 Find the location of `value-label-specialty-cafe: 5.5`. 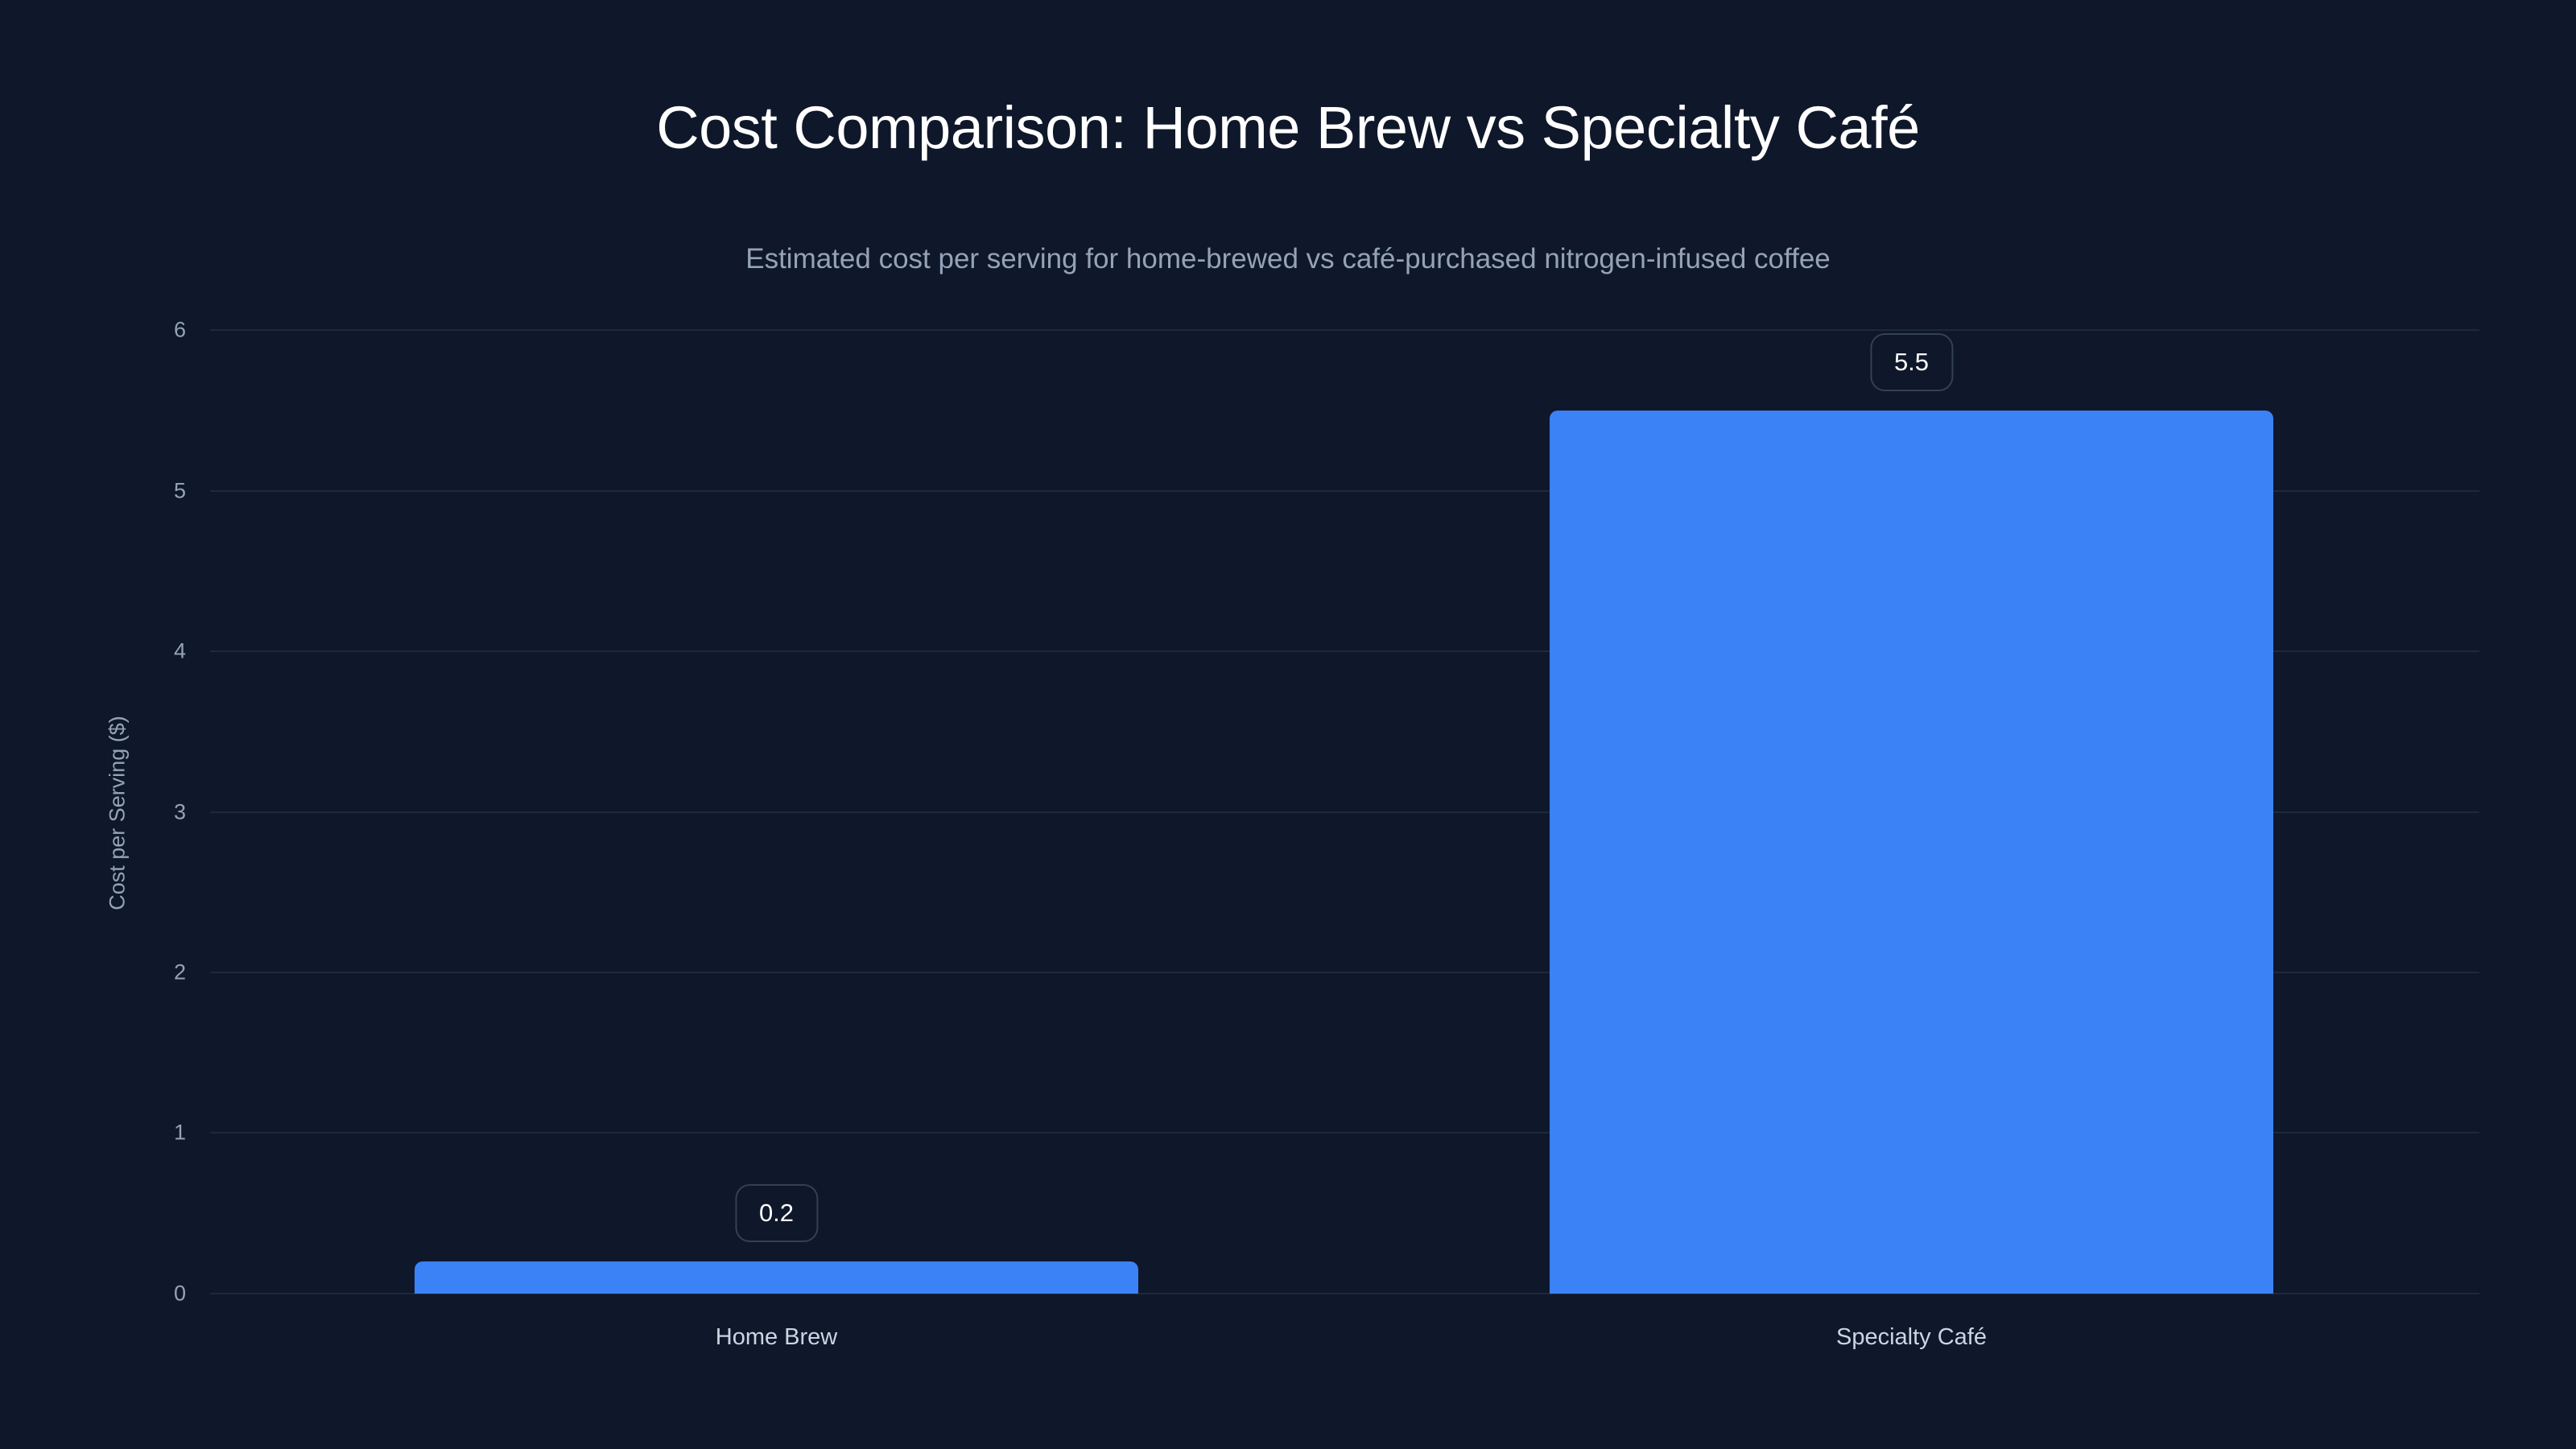

value-label-specialty-cafe: 5.5 is located at coordinates (1911, 361).